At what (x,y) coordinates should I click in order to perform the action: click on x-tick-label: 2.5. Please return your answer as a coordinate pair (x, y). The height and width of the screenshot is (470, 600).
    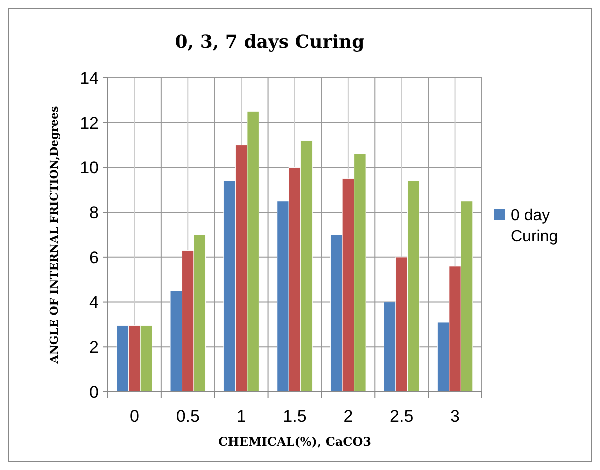
    Looking at the image, I should click on (402, 416).